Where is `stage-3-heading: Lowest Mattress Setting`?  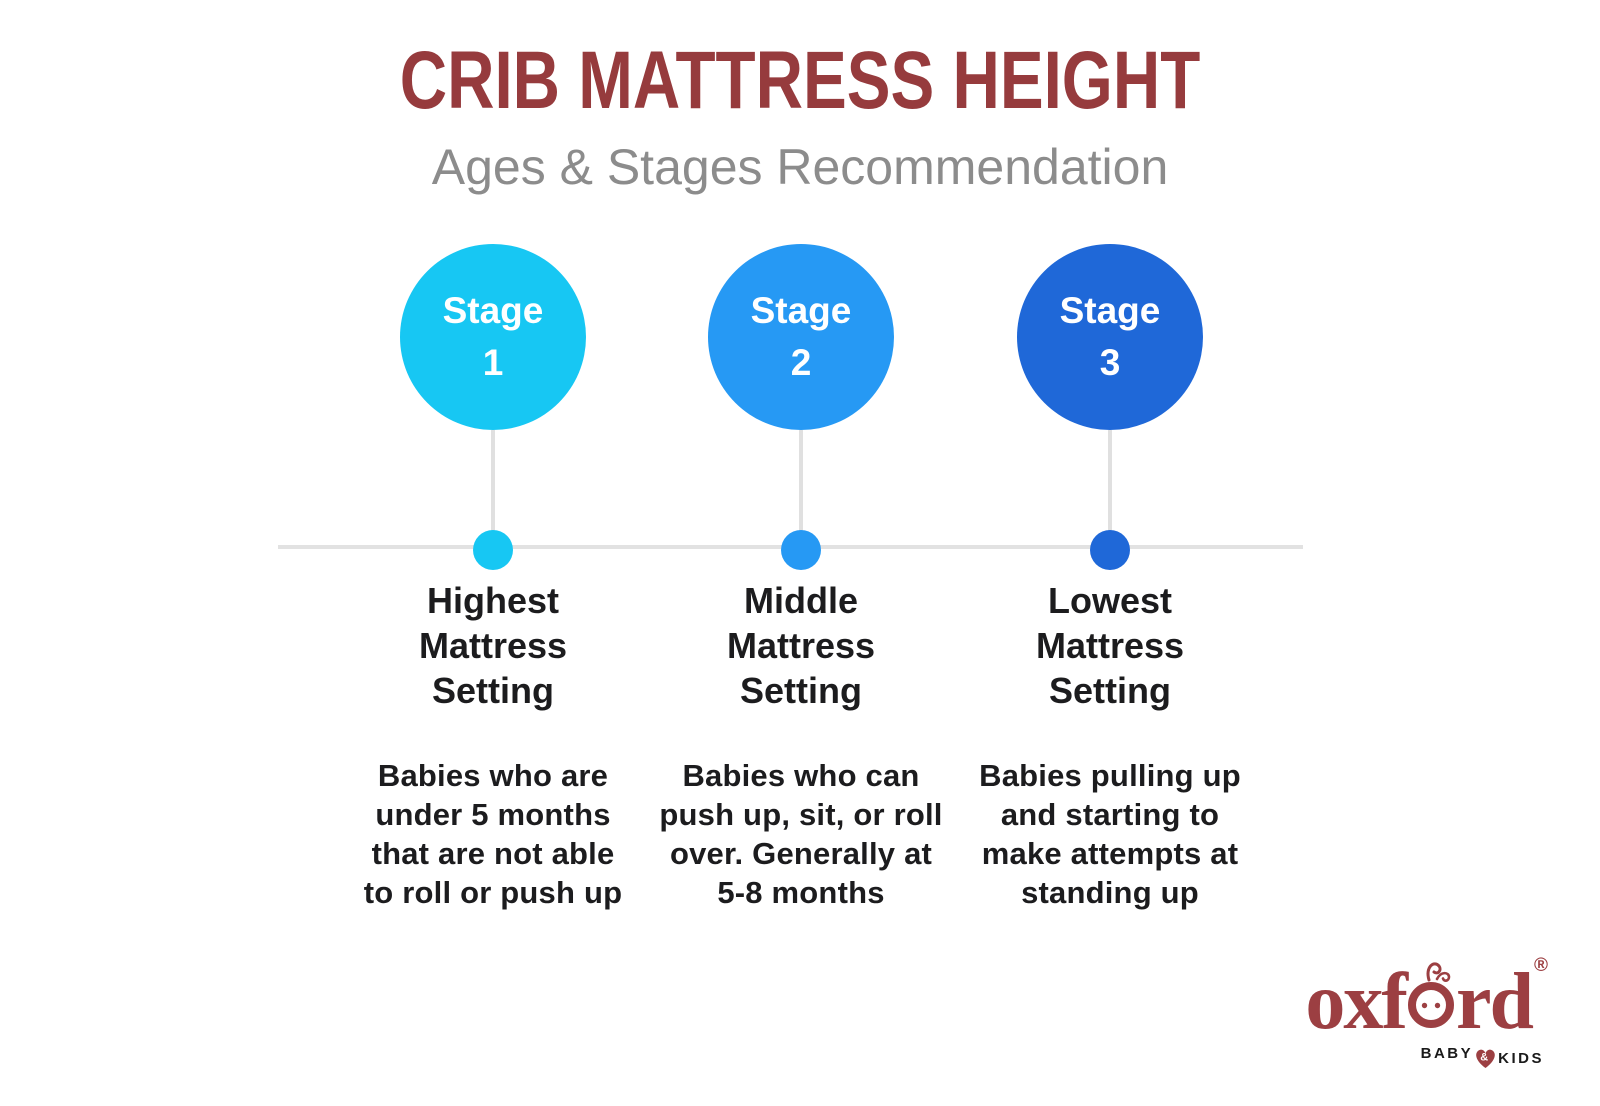
stage-3-heading: Lowest Mattress Setting is located at coordinates (1110, 645).